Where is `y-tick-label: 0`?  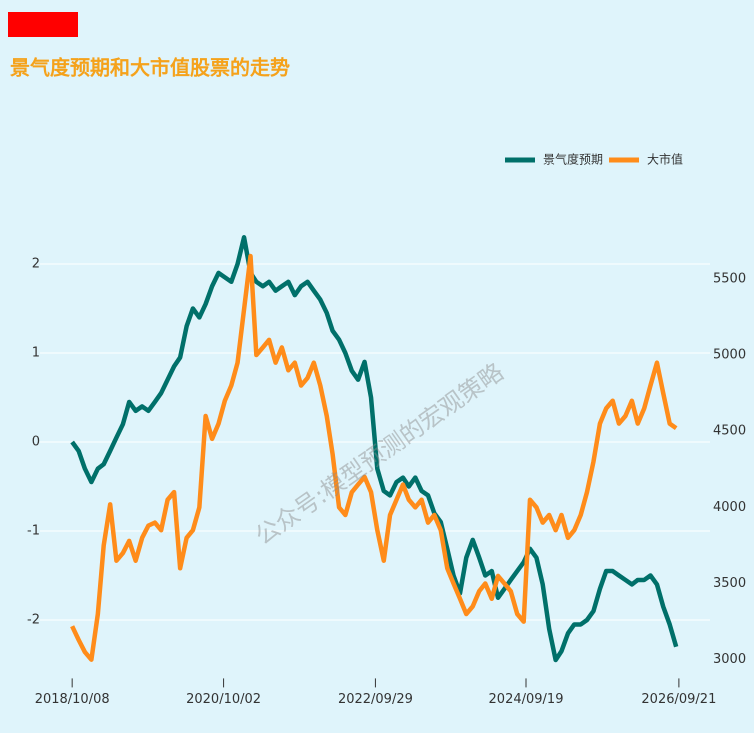 y-tick-label: 0 is located at coordinates (36, 442).